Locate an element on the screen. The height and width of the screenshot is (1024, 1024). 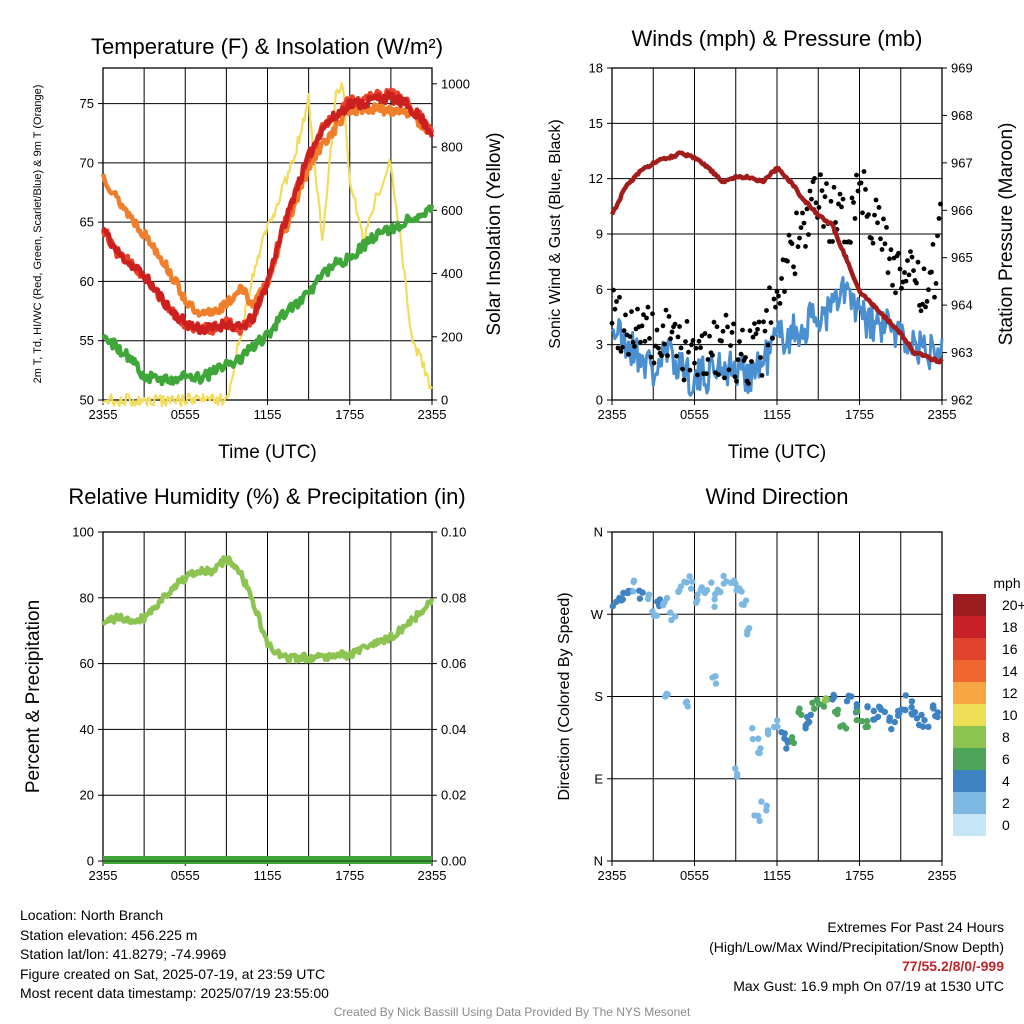
y2-tick-label: 0.08 is located at coordinates (453, 597).